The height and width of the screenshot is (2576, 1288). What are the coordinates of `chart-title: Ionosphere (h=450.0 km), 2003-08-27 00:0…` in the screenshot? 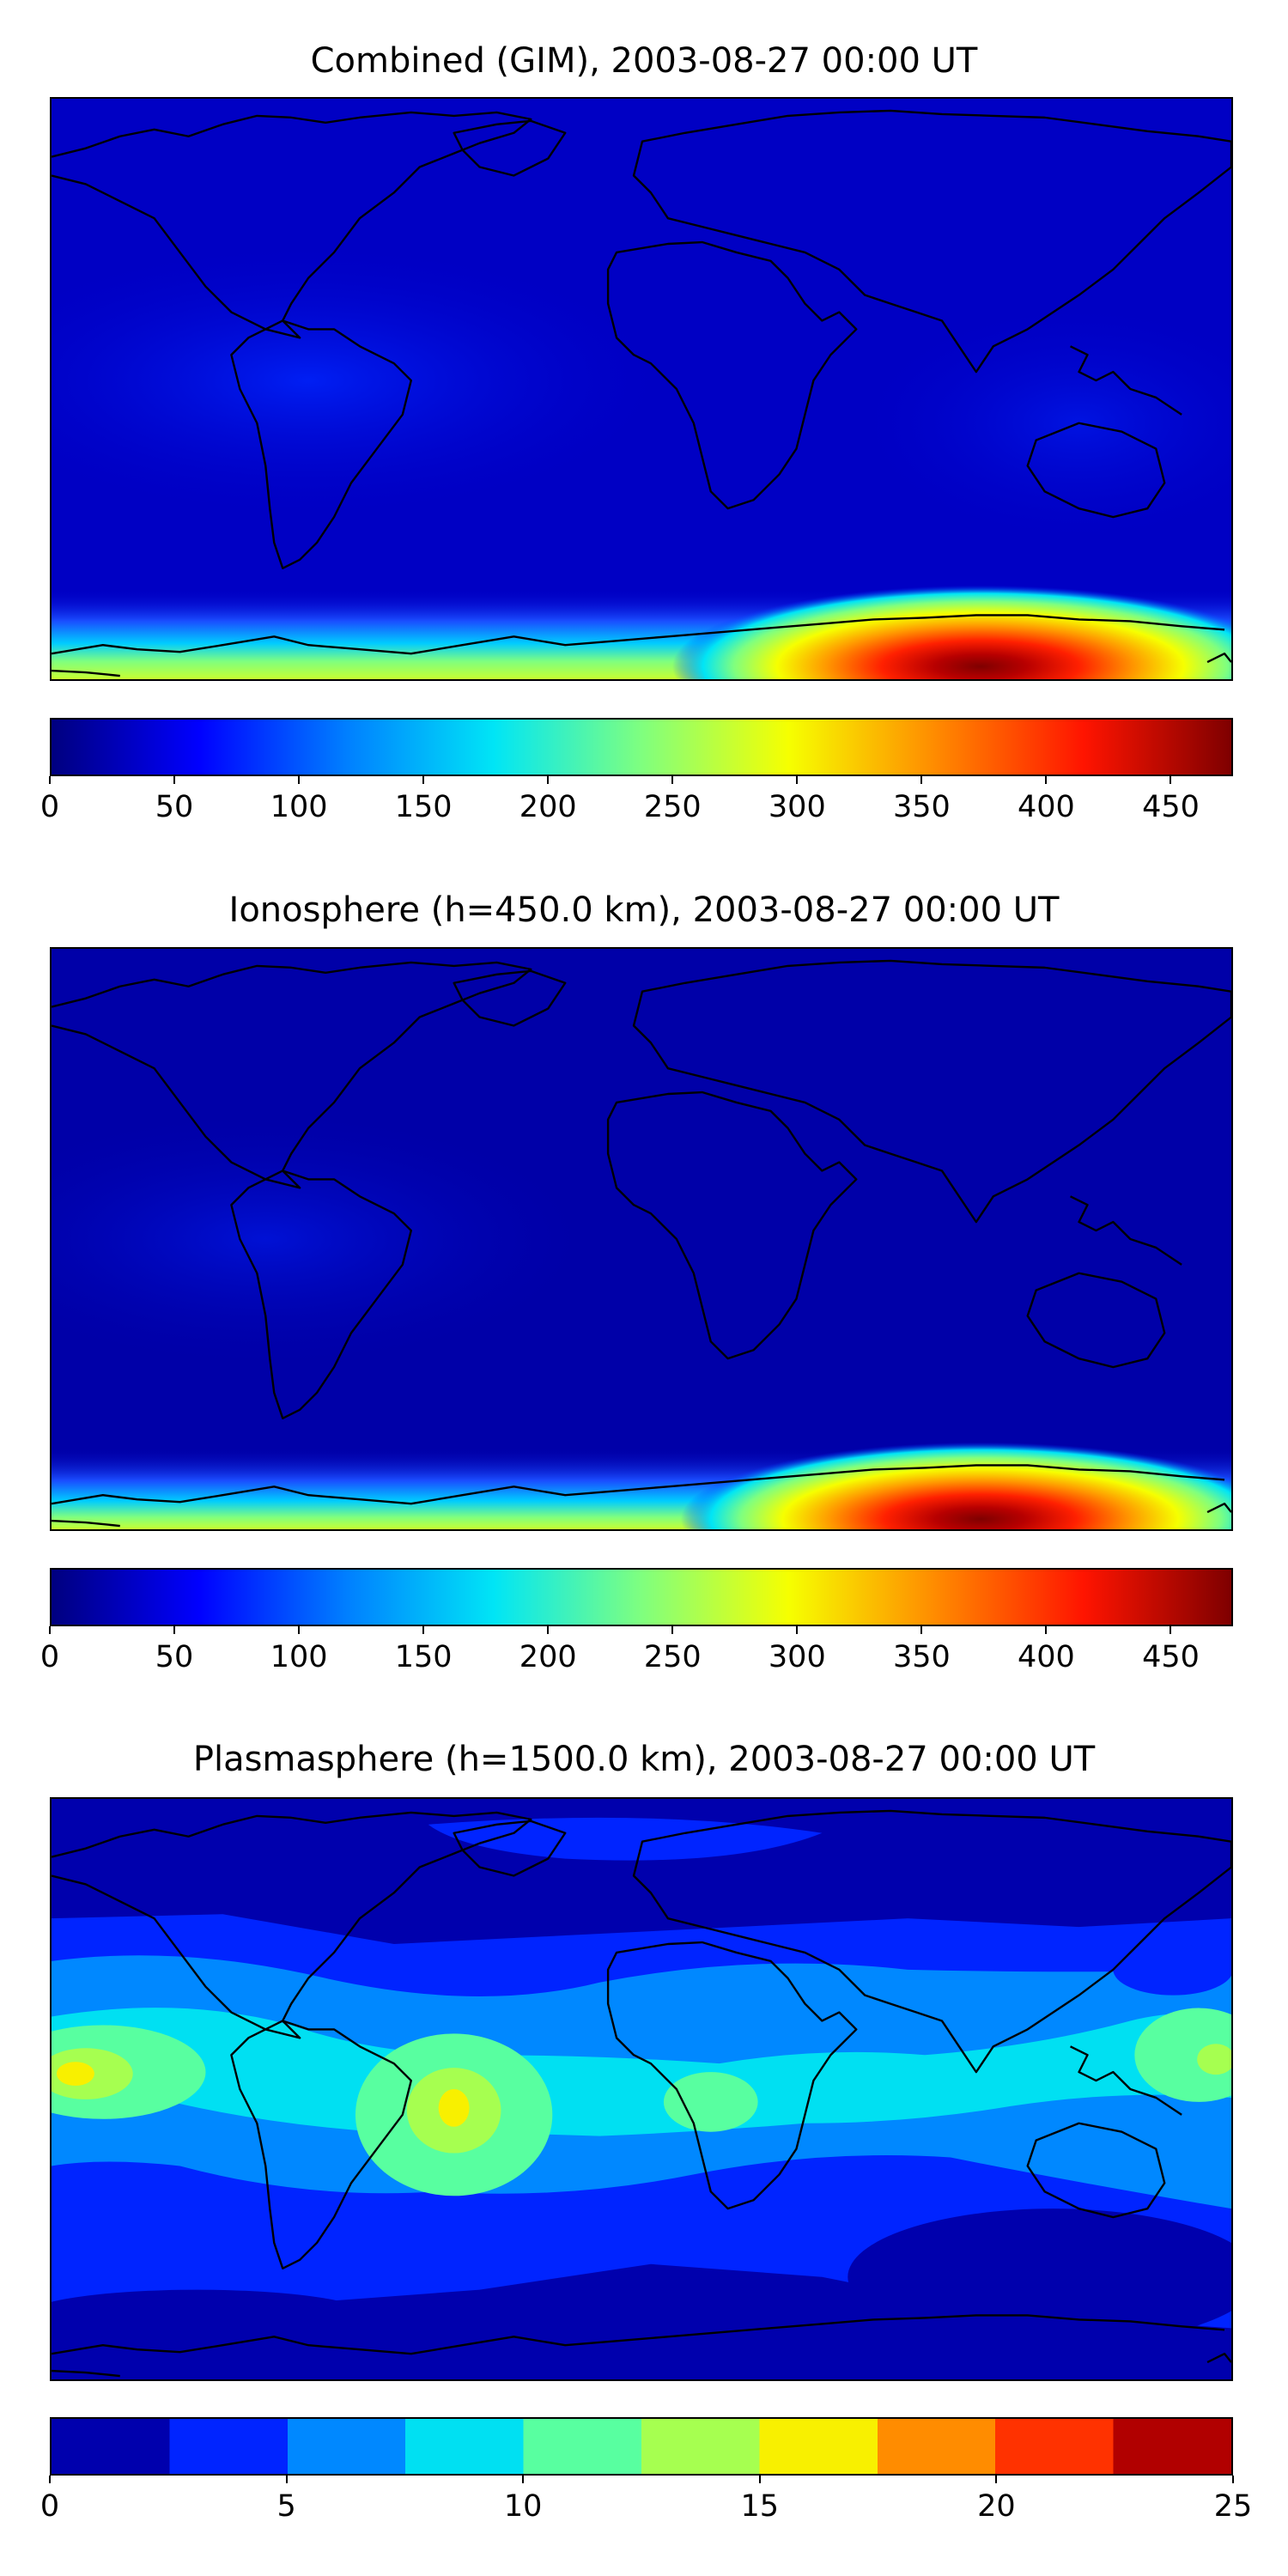 It's located at (644, 910).